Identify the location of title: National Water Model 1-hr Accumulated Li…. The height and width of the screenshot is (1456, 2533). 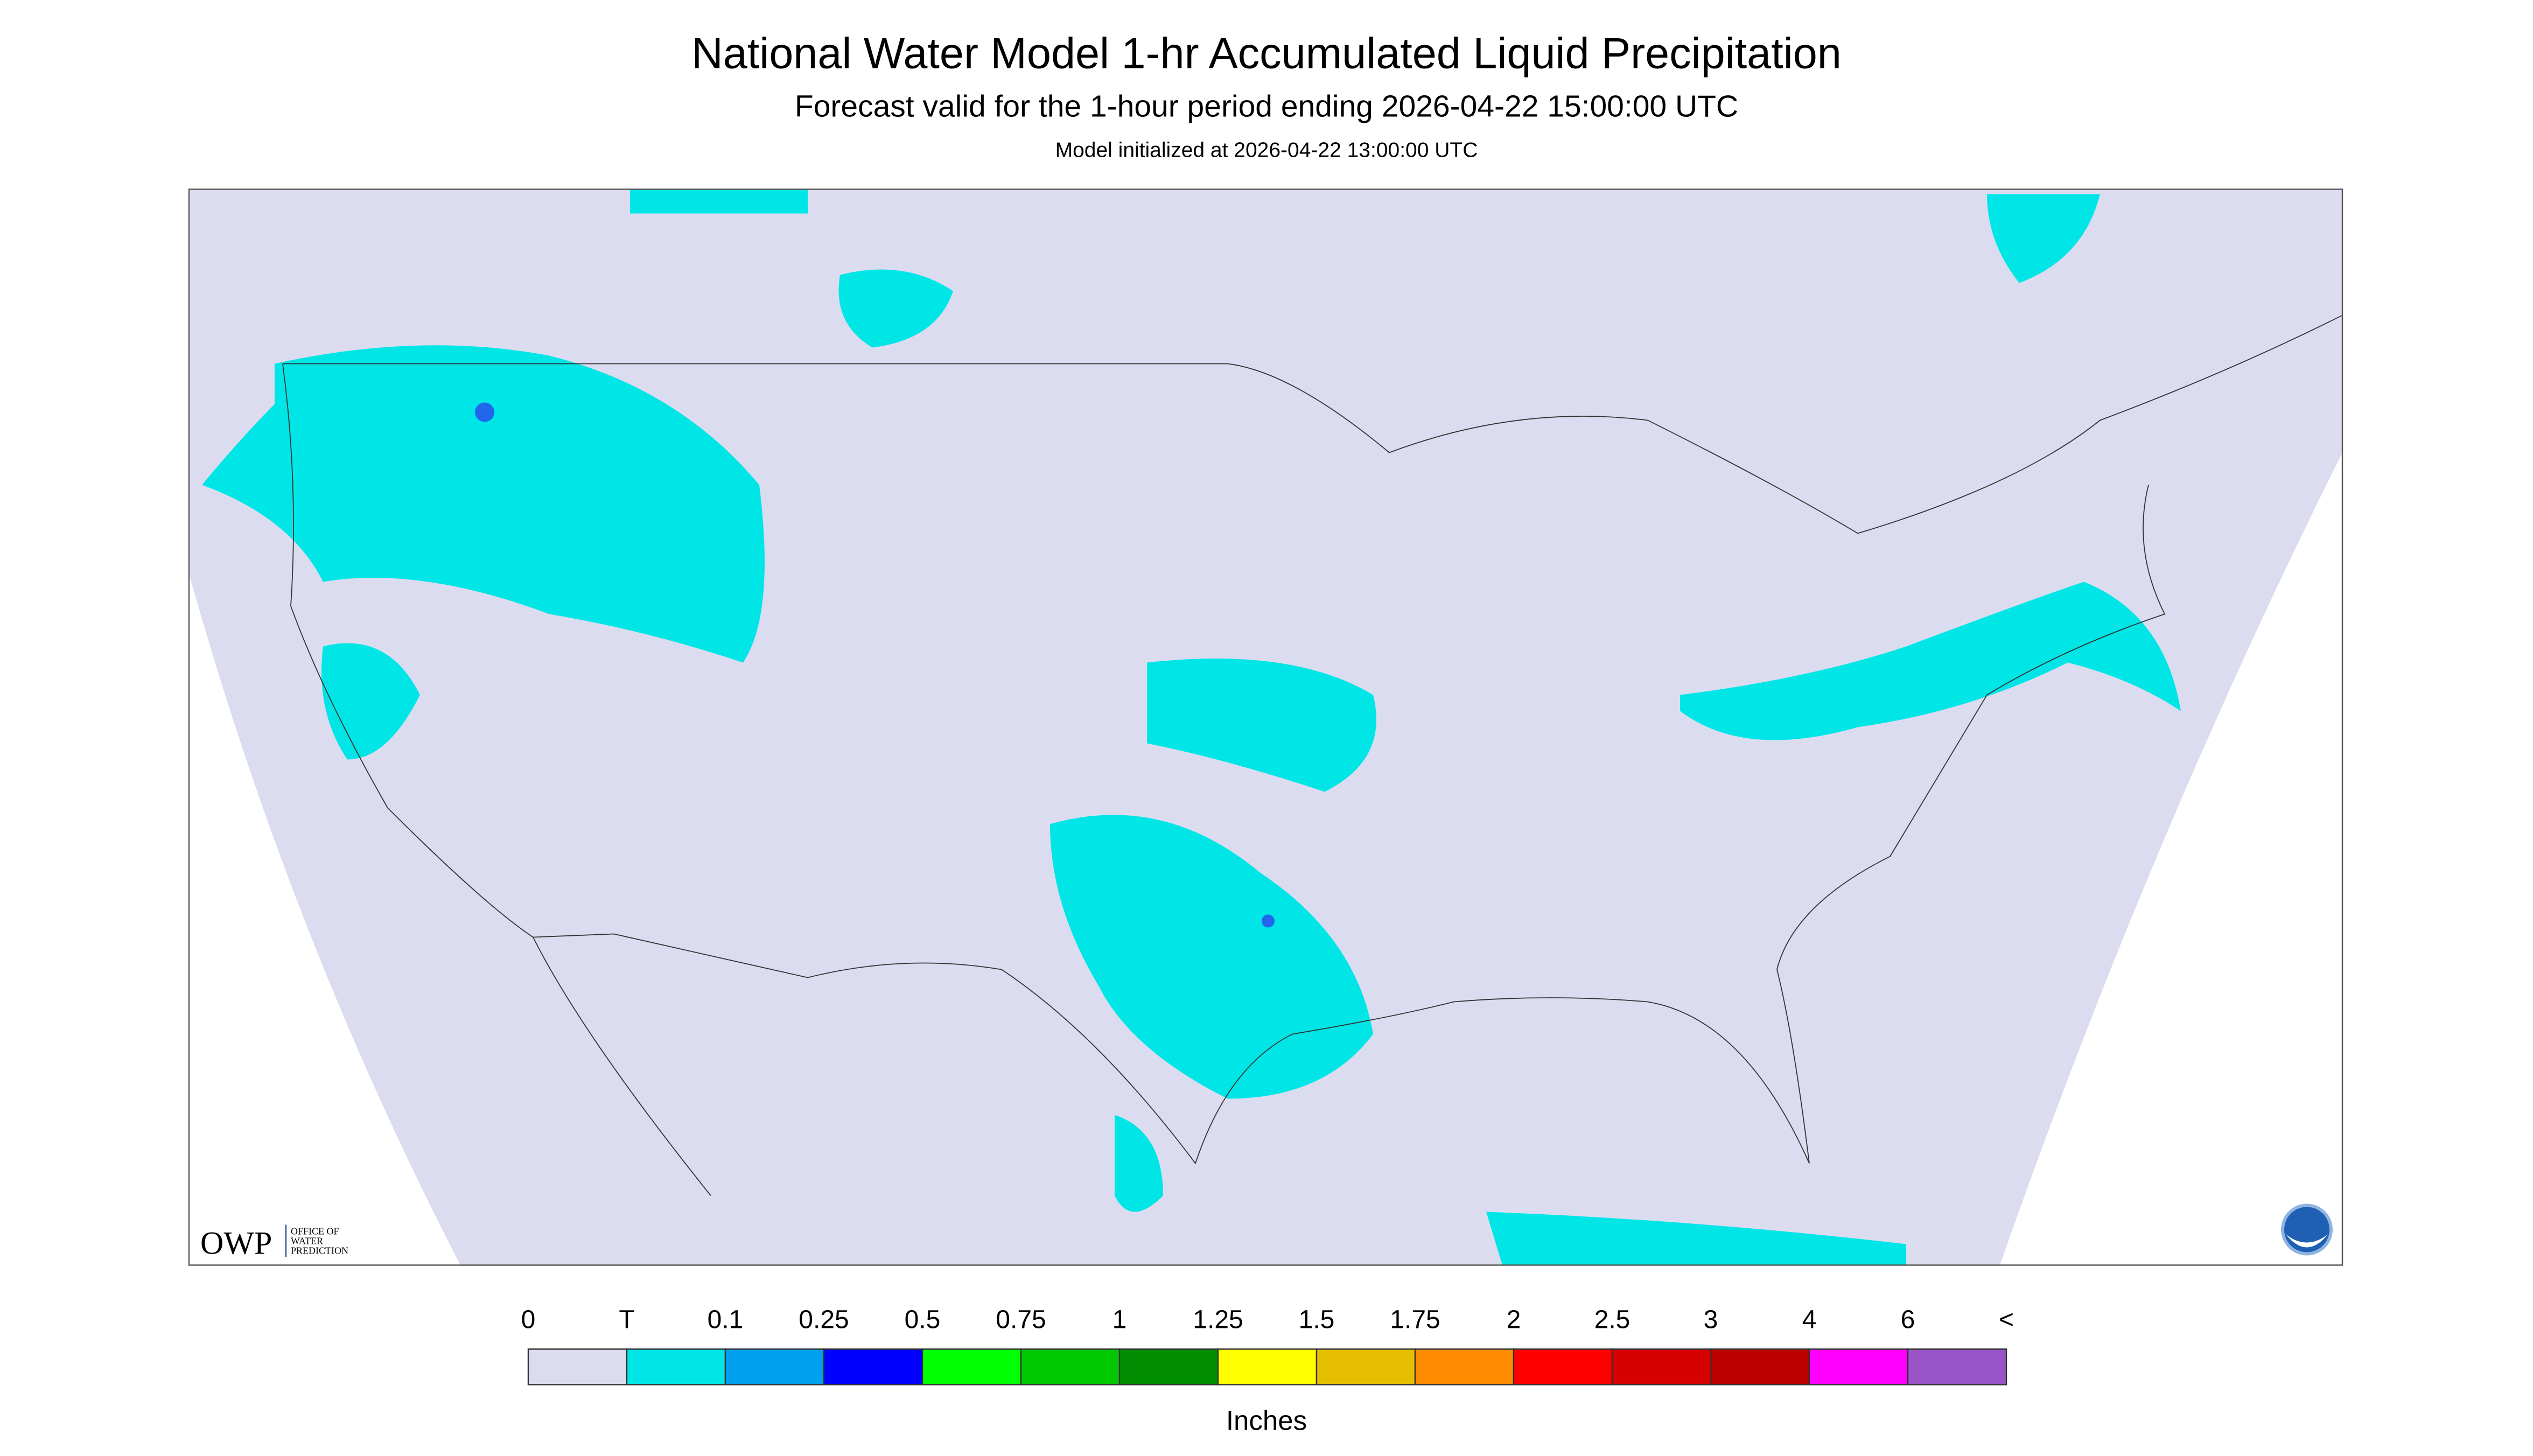
(1266, 54).